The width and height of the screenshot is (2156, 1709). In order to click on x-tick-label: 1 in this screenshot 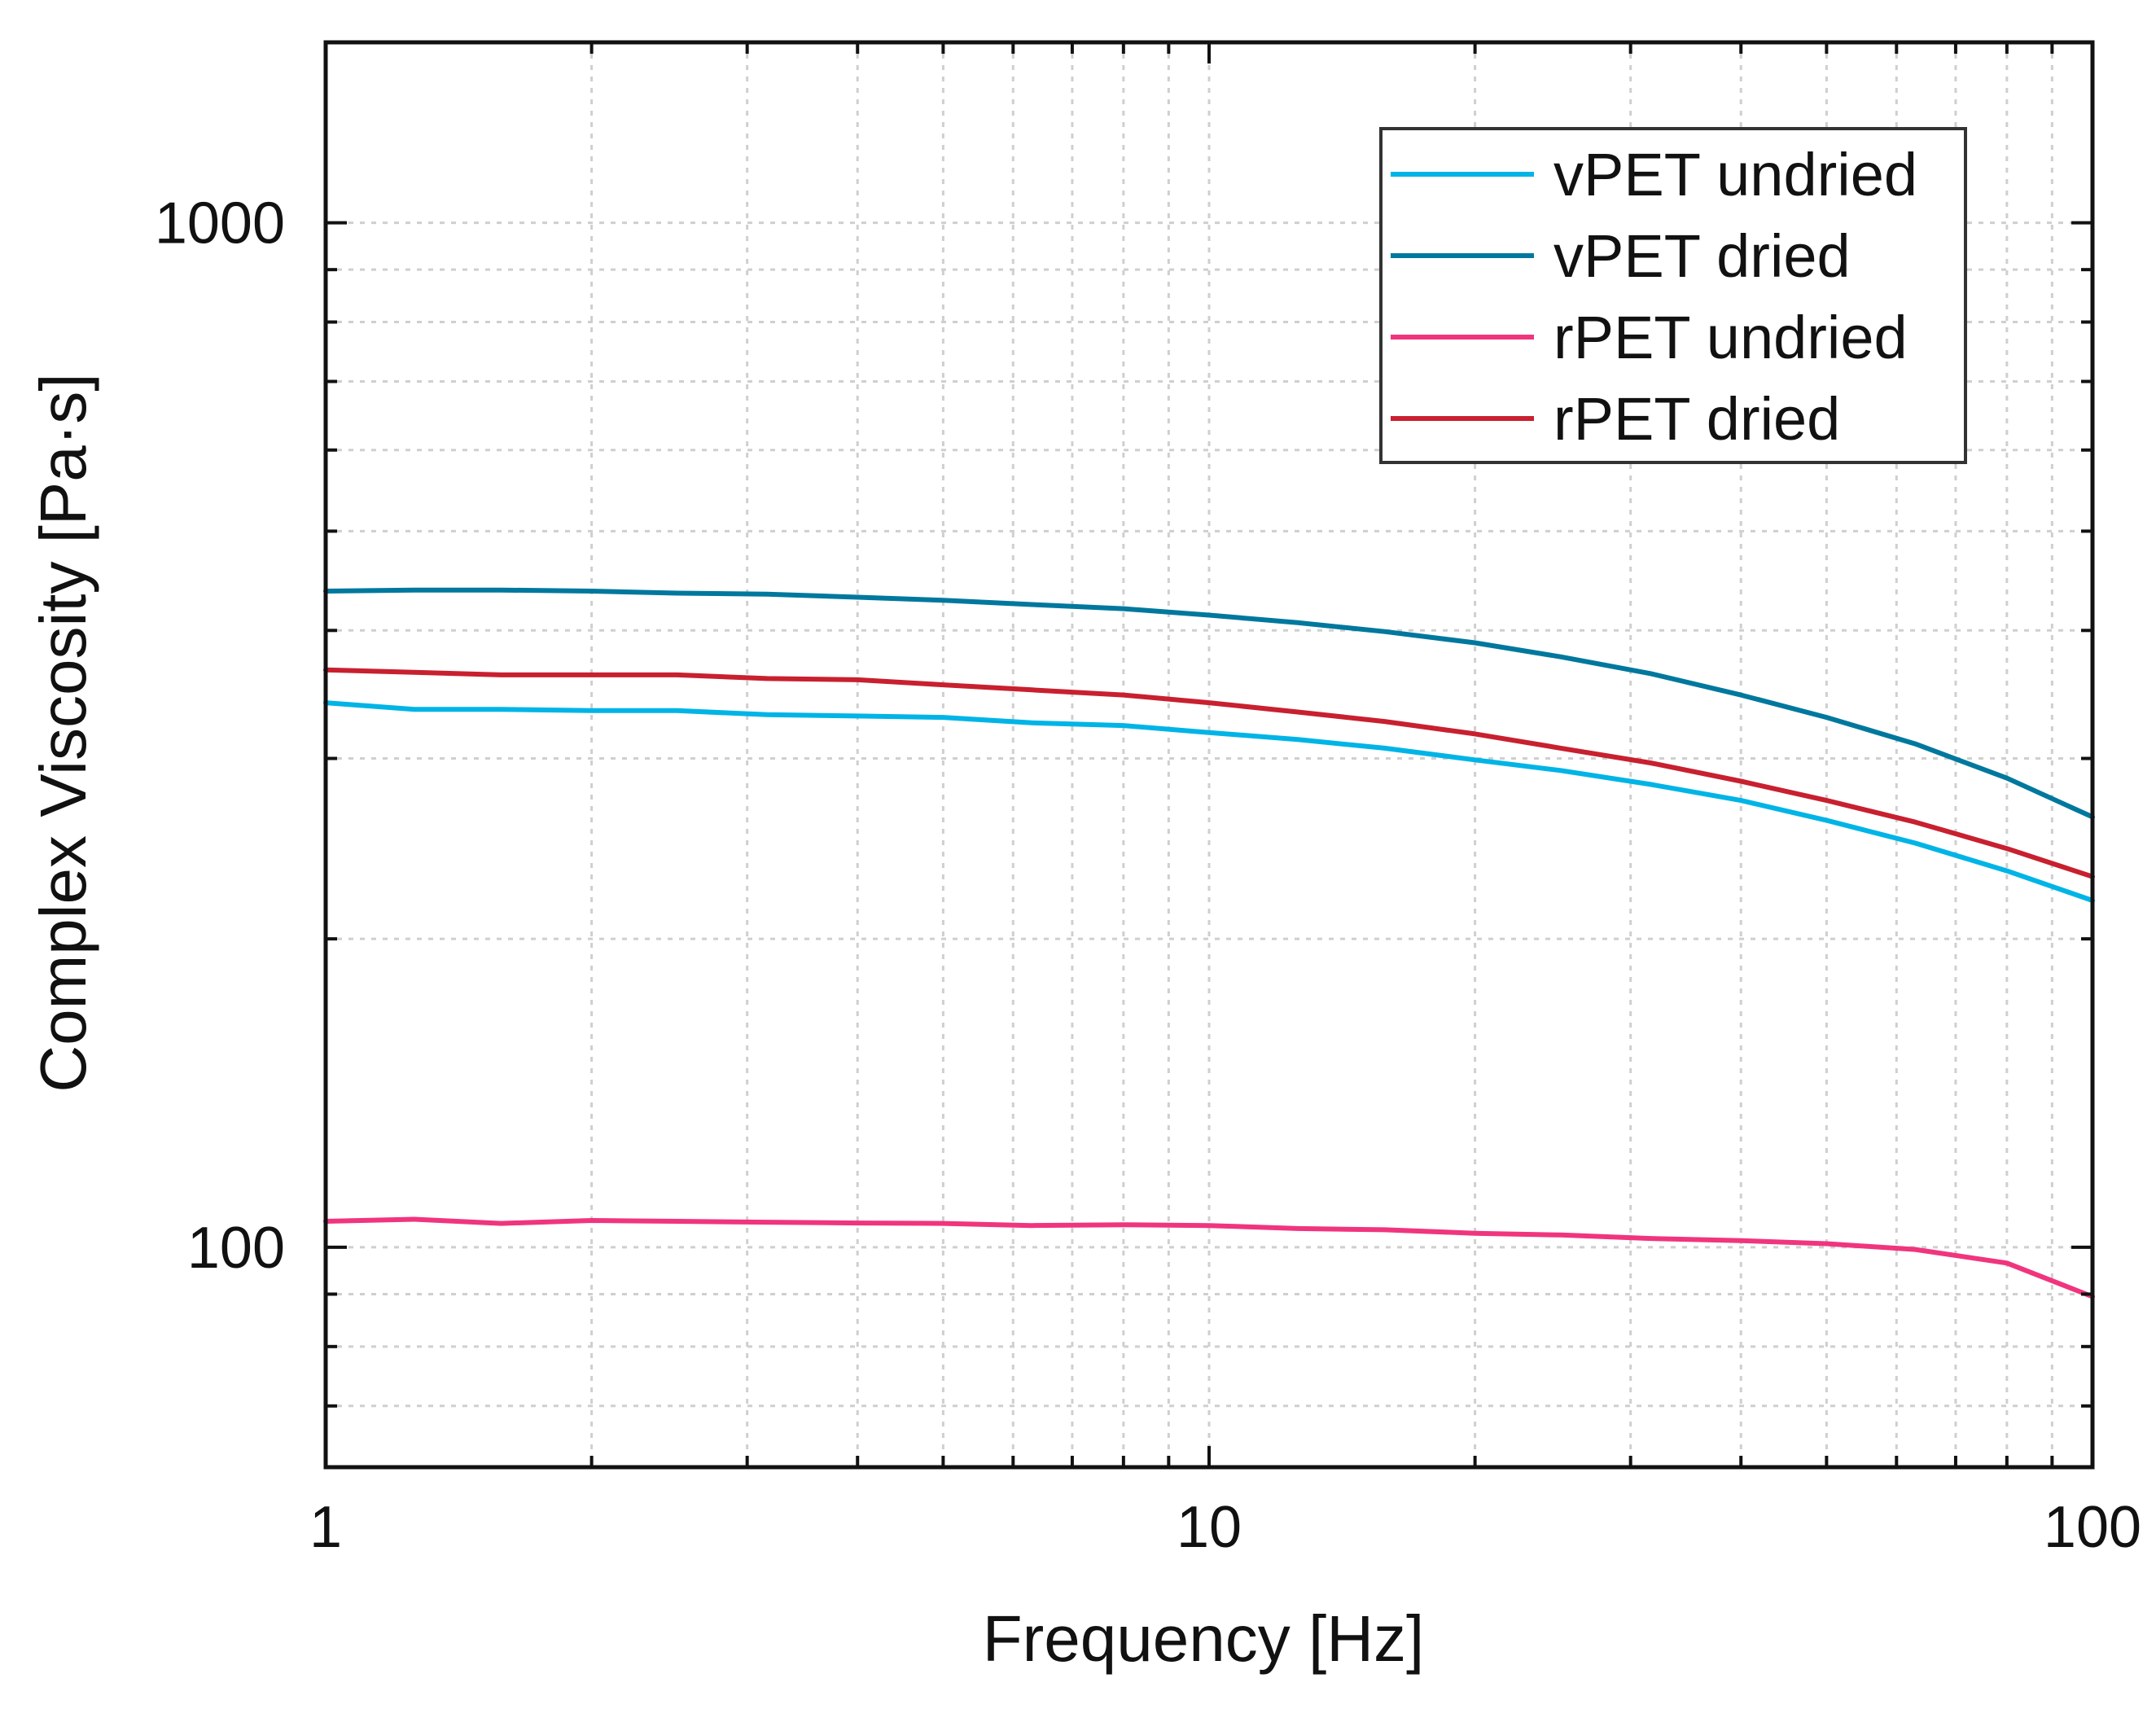, I will do `click(326, 1528)`.